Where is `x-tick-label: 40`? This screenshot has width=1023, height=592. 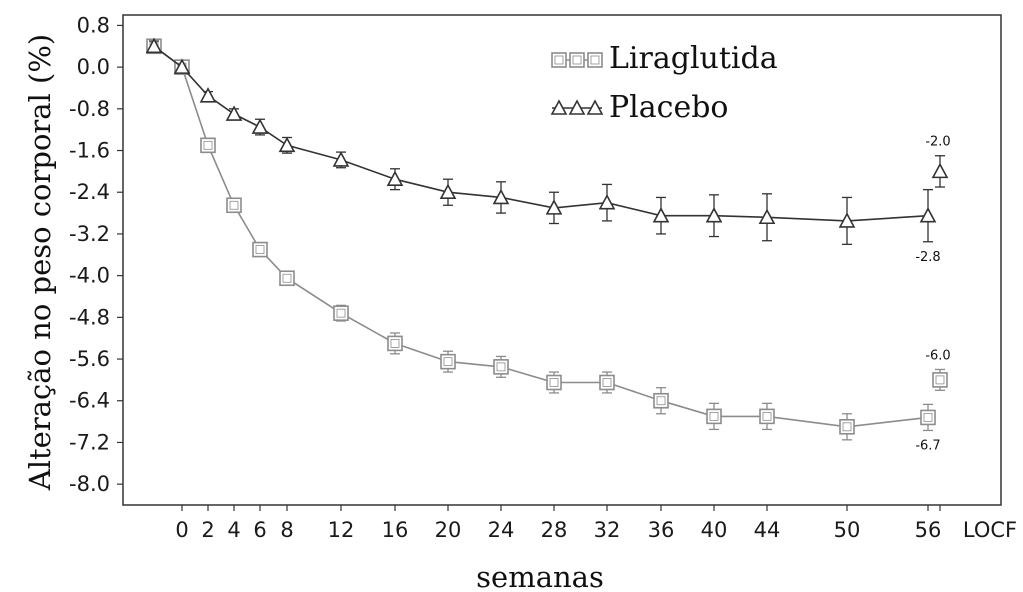
x-tick-label: 40 is located at coordinates (714, 530).